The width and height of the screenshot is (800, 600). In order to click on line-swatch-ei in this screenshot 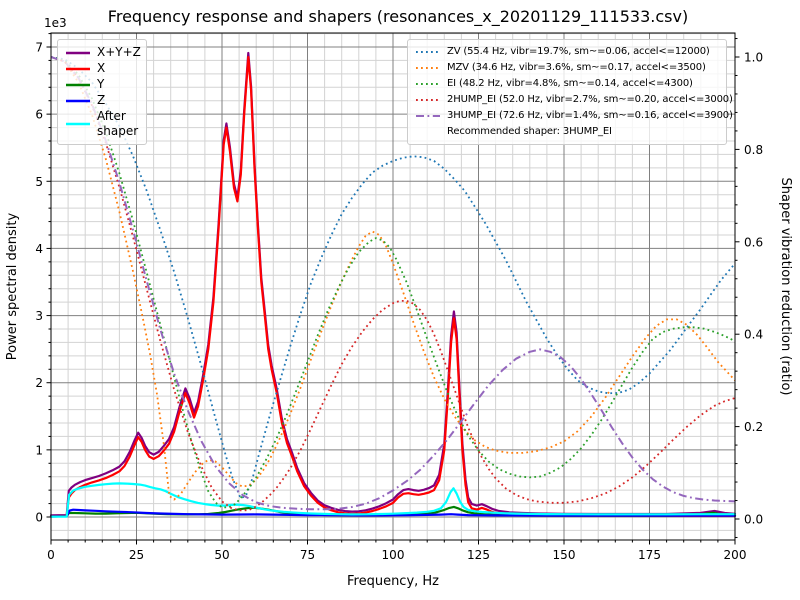, I will do `click(428, 84)`.